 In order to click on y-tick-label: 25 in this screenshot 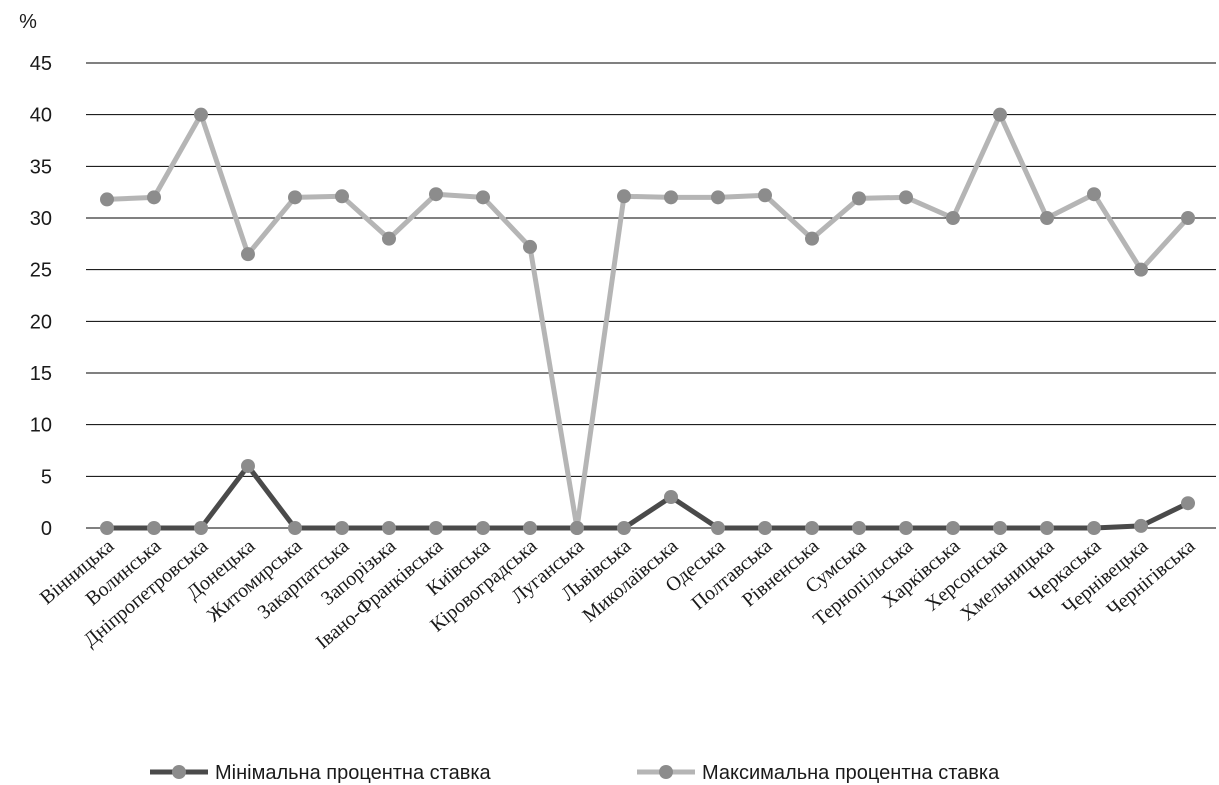, I will do `click(41, 271)`.